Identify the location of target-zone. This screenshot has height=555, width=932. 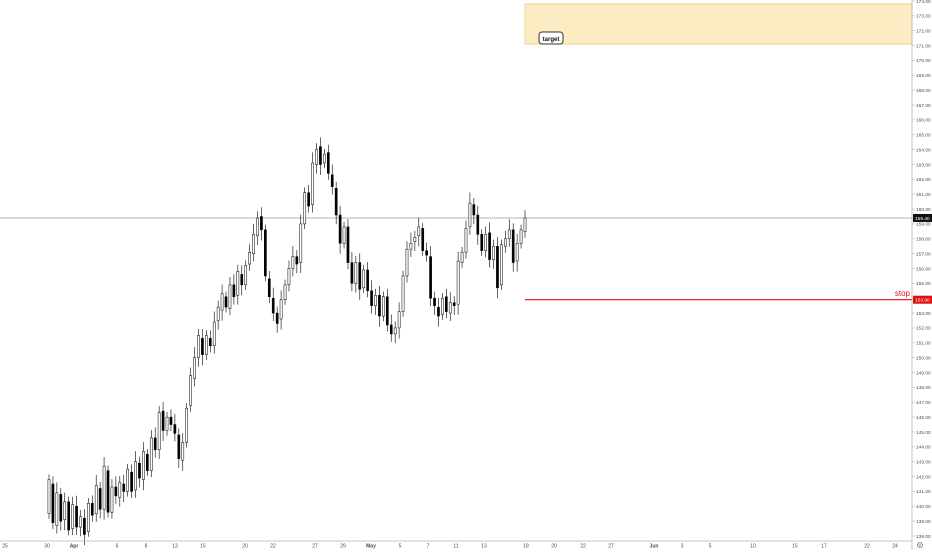
(718, 24).